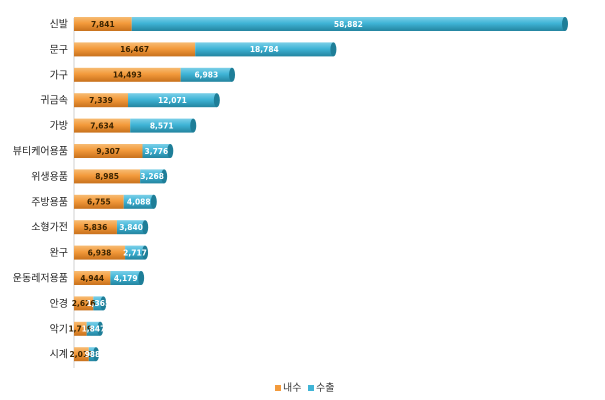 This screenshot has width=605, height=400. I want to click on value-label-export: 2,717, so click(135, 252).